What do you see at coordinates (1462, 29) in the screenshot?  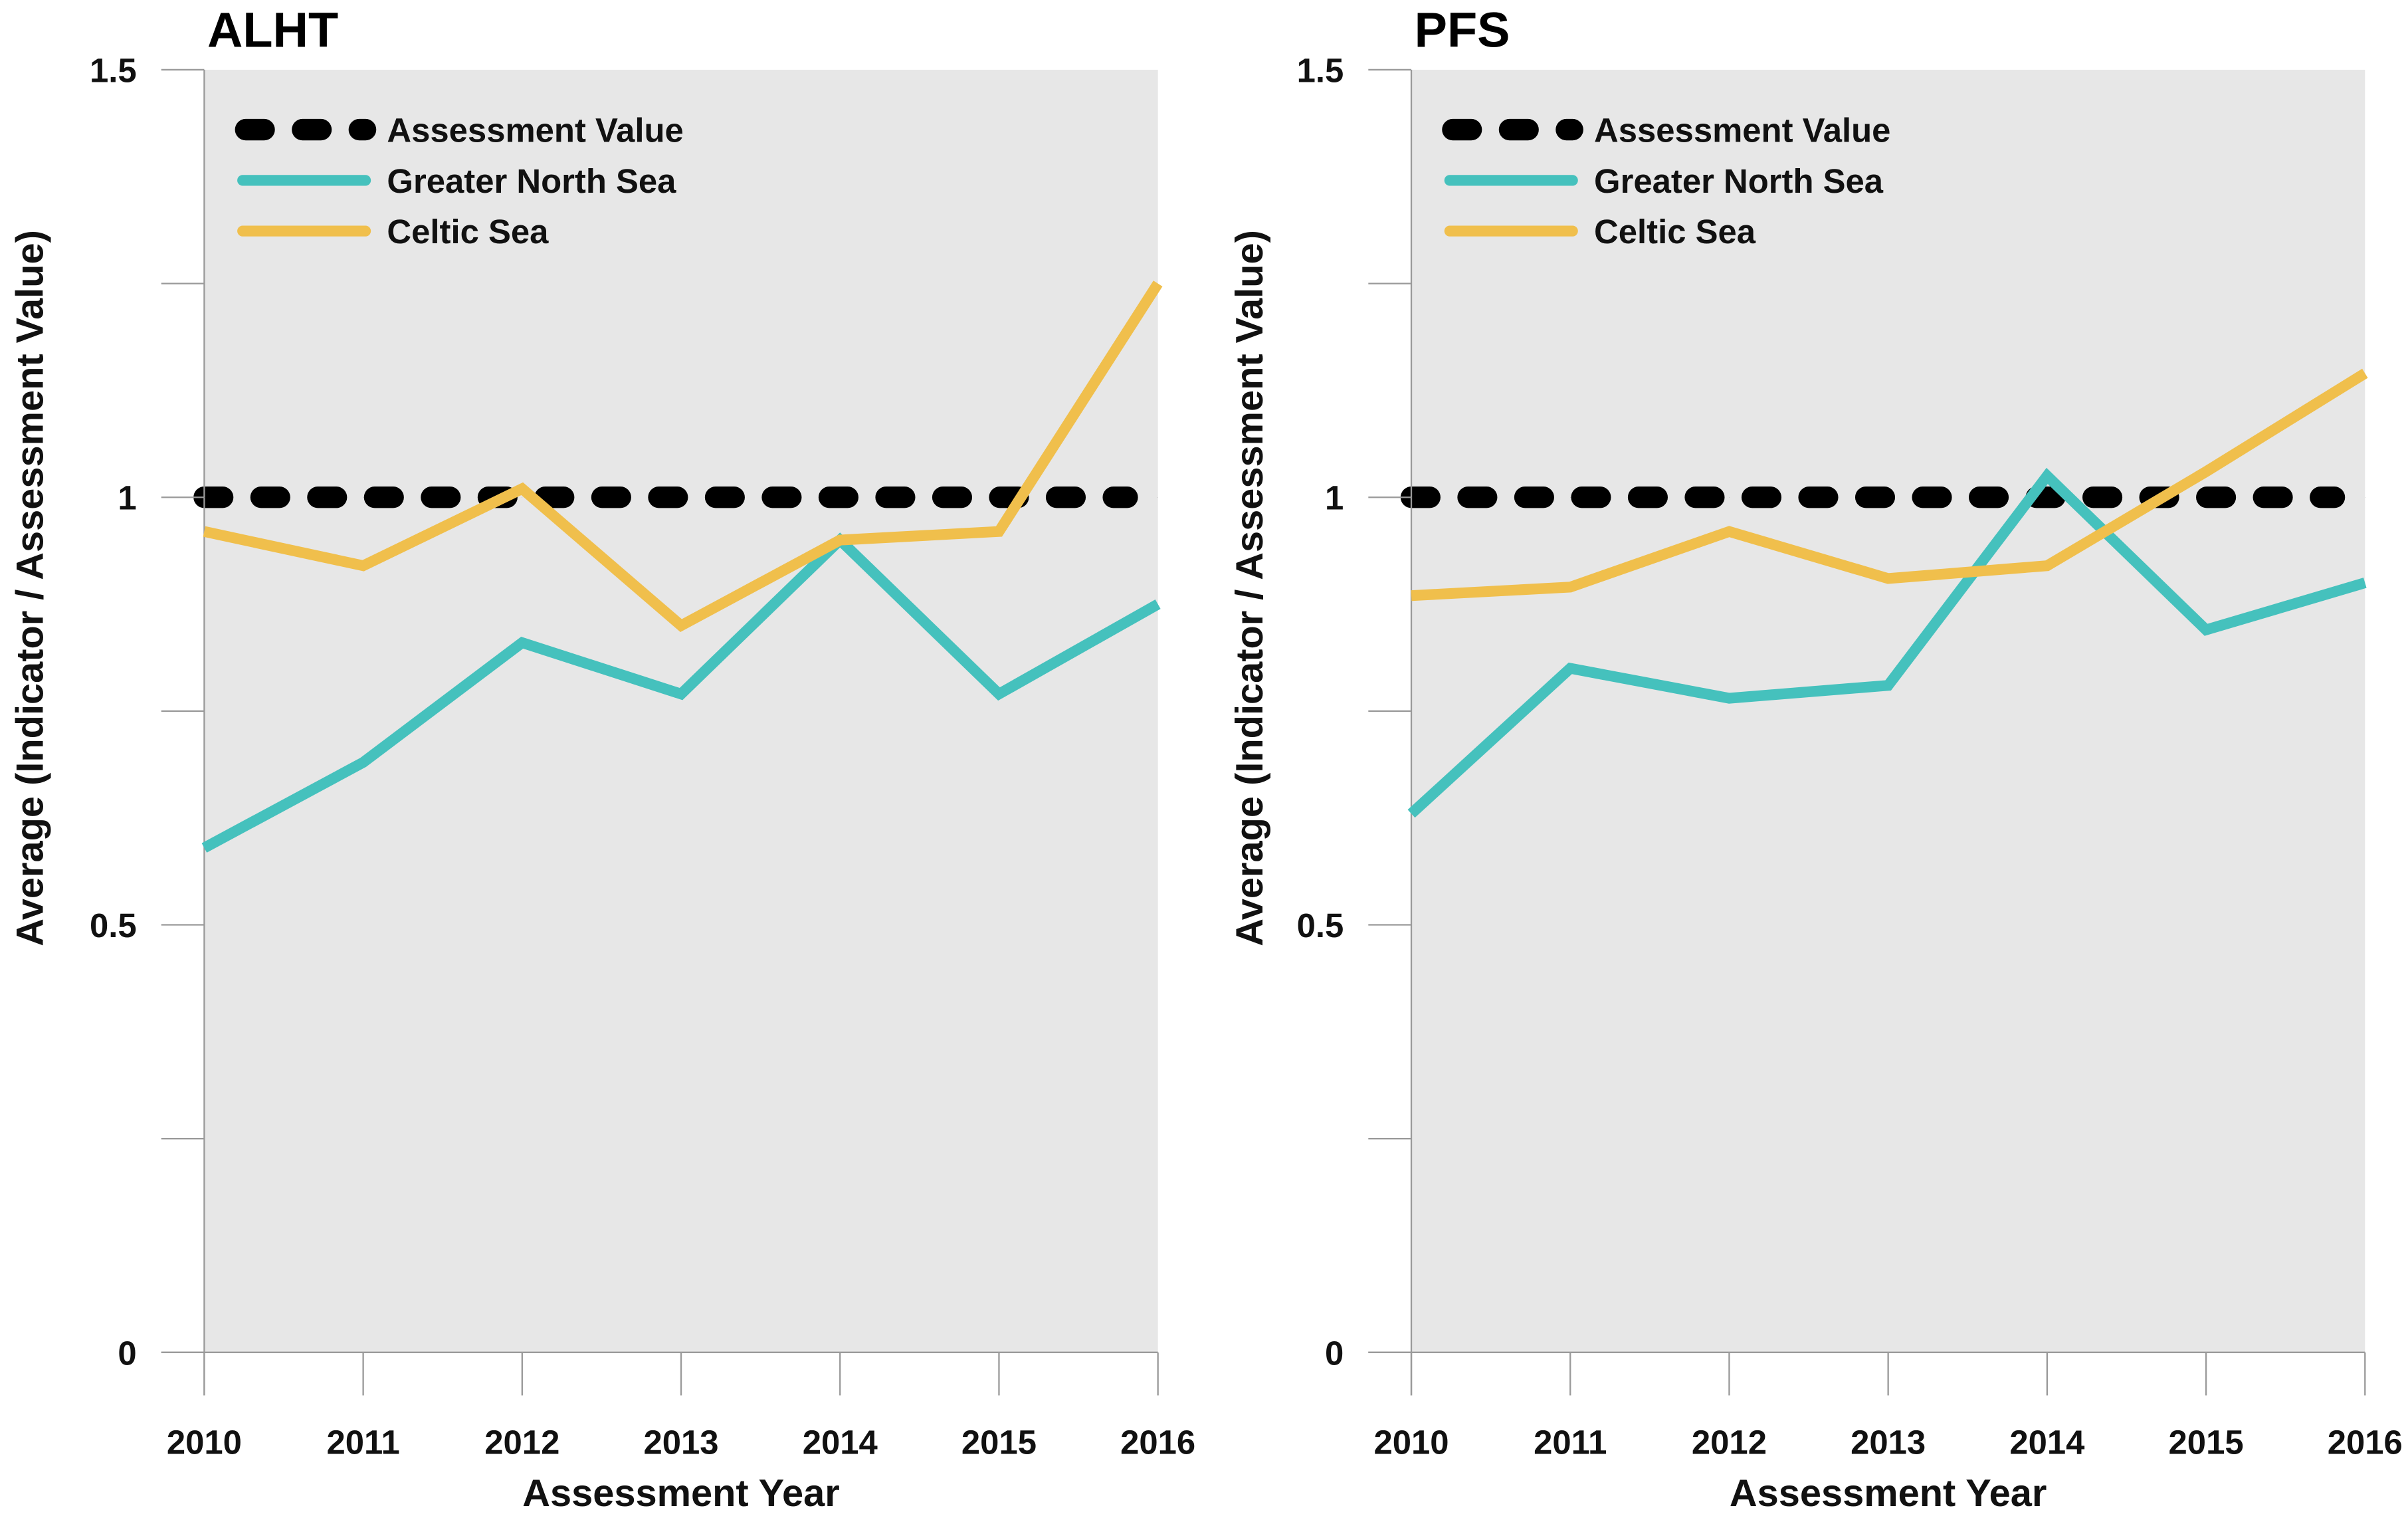 I see `chart-title: PFS` at bounding box center [1462, 29].